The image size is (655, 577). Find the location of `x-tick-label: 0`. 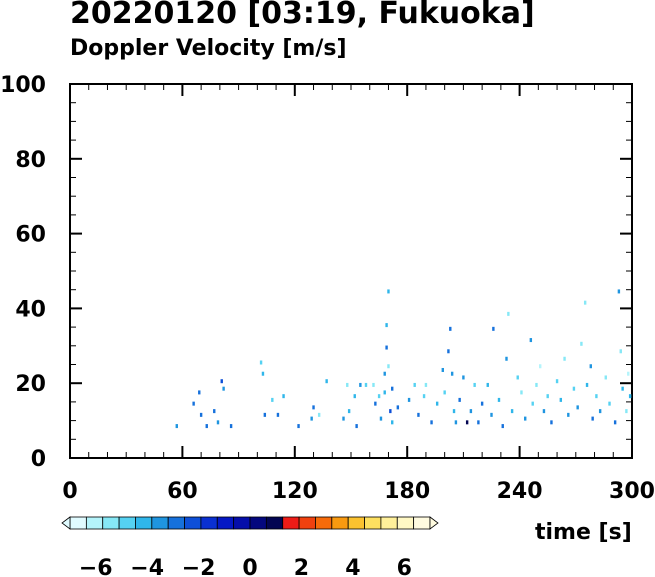

x-tick-label: 0 is located at coordinates (69, 491).